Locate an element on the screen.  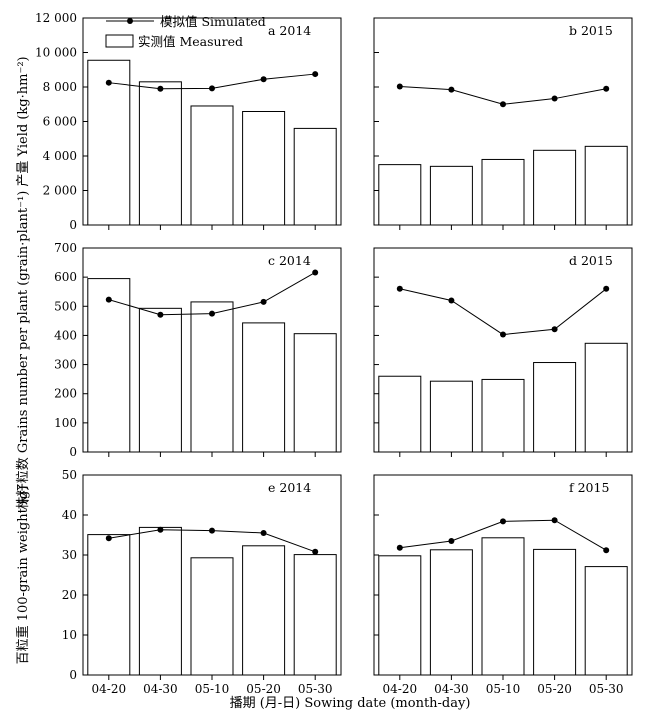
panel-label: c 2014 is located at coordinates (289, 260).